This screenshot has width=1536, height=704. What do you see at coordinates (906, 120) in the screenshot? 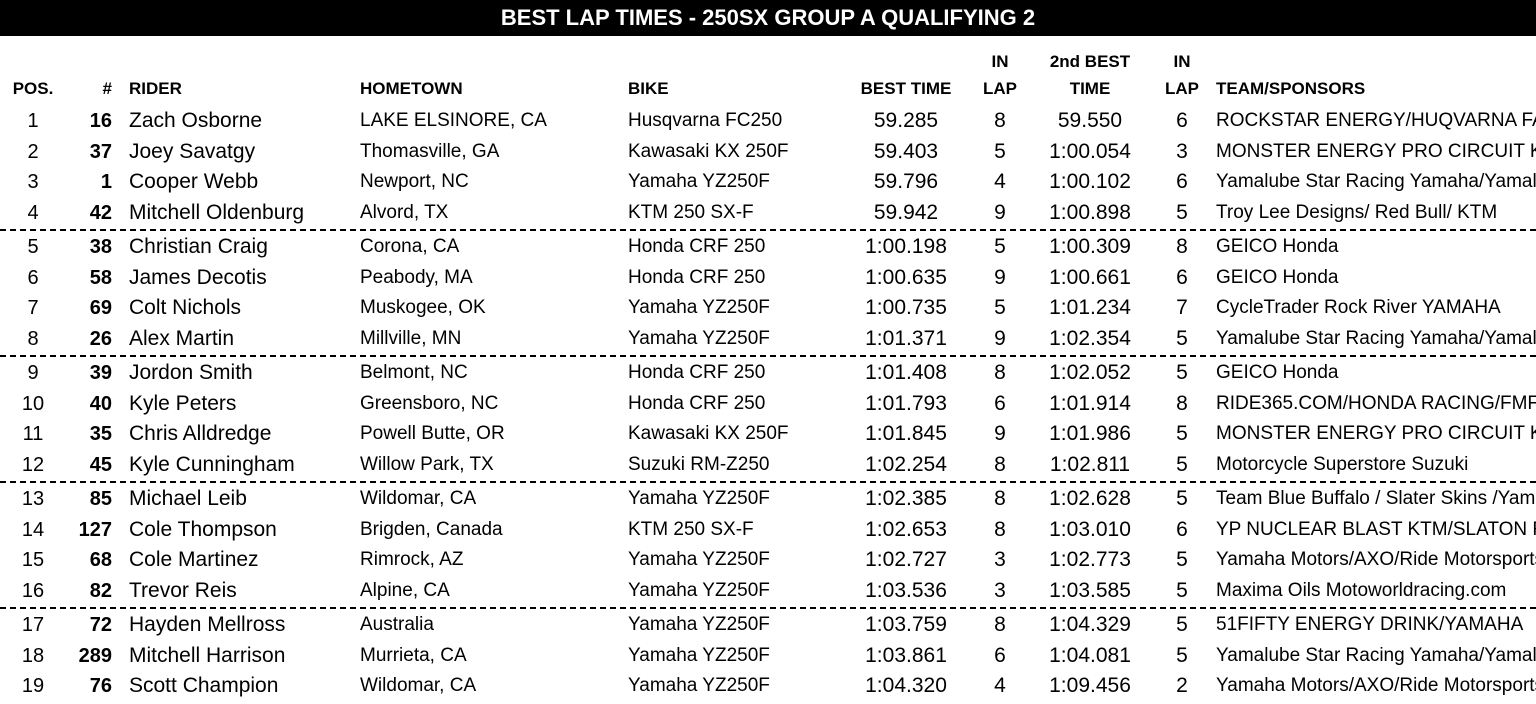
I see `table-cell: 59.285` at bounding box center [906, 120].